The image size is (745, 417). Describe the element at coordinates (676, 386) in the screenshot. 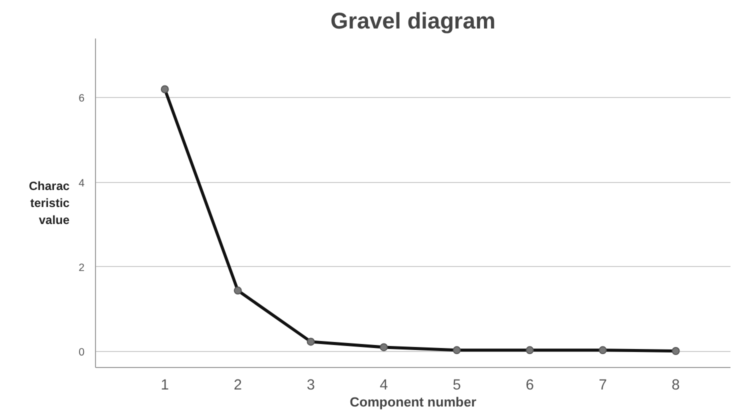

I see `x-tick-label: 8` at that location.